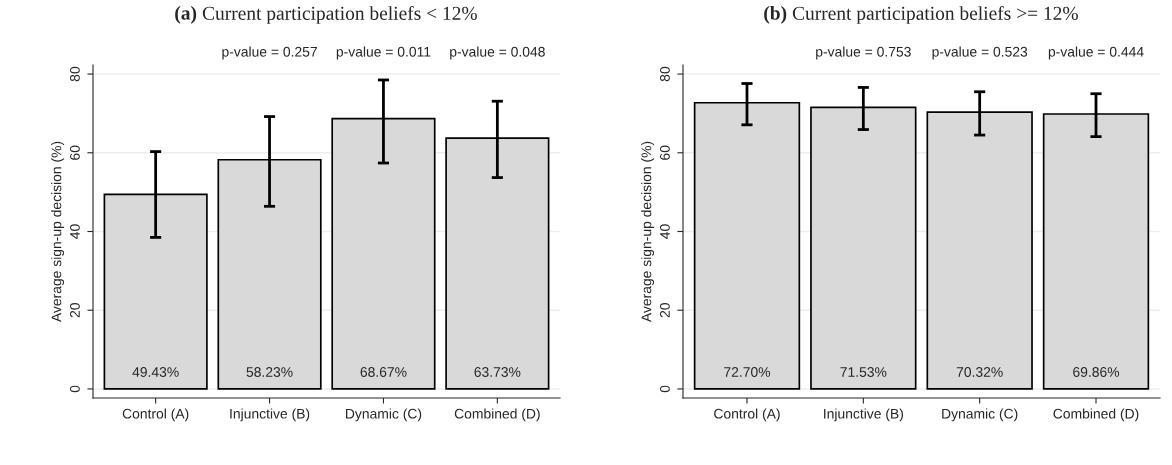 The image size is (1172, 465). What do you see at coordinates (326, 15) in the screenshot?
I see `chart-title: (a) Current participation beliefs < 12%` at bounding box center [326, 15].